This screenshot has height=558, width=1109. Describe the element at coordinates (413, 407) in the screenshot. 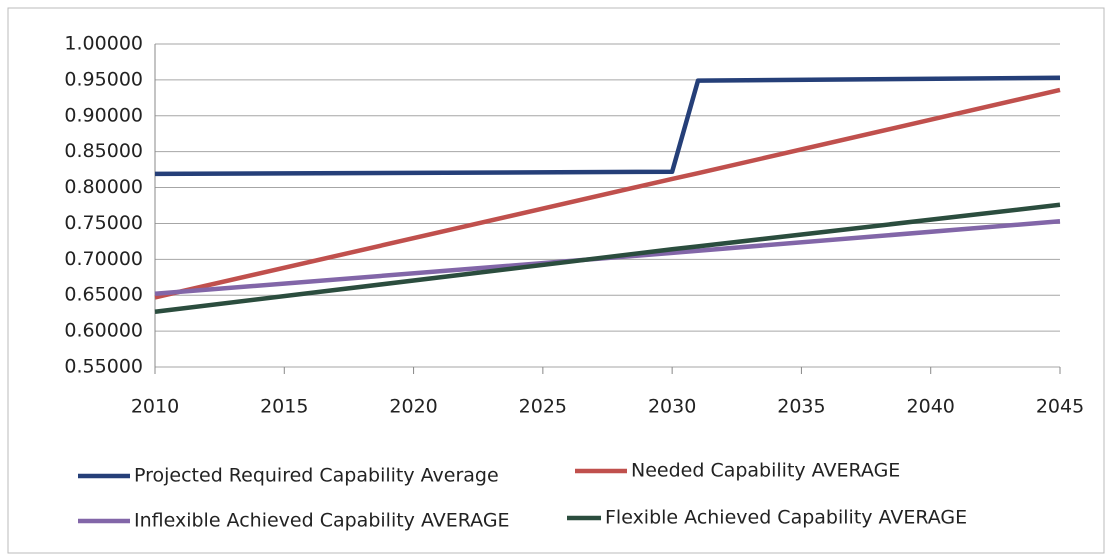

I see `x-tick-label: 2020` at that location.